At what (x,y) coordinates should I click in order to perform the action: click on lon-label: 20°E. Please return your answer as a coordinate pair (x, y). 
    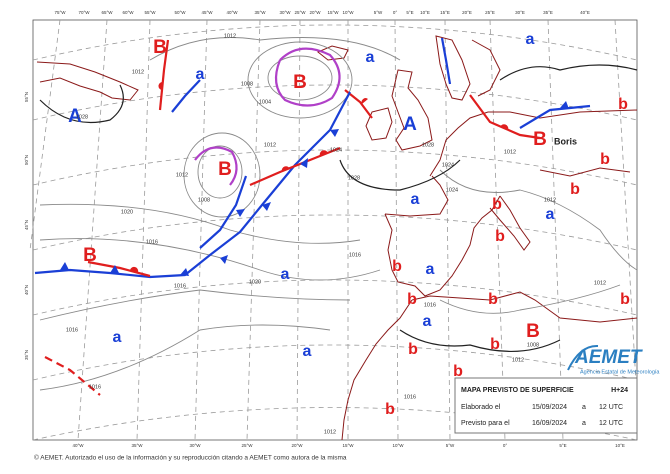
    Looking at the image, I should click on (467, 12).